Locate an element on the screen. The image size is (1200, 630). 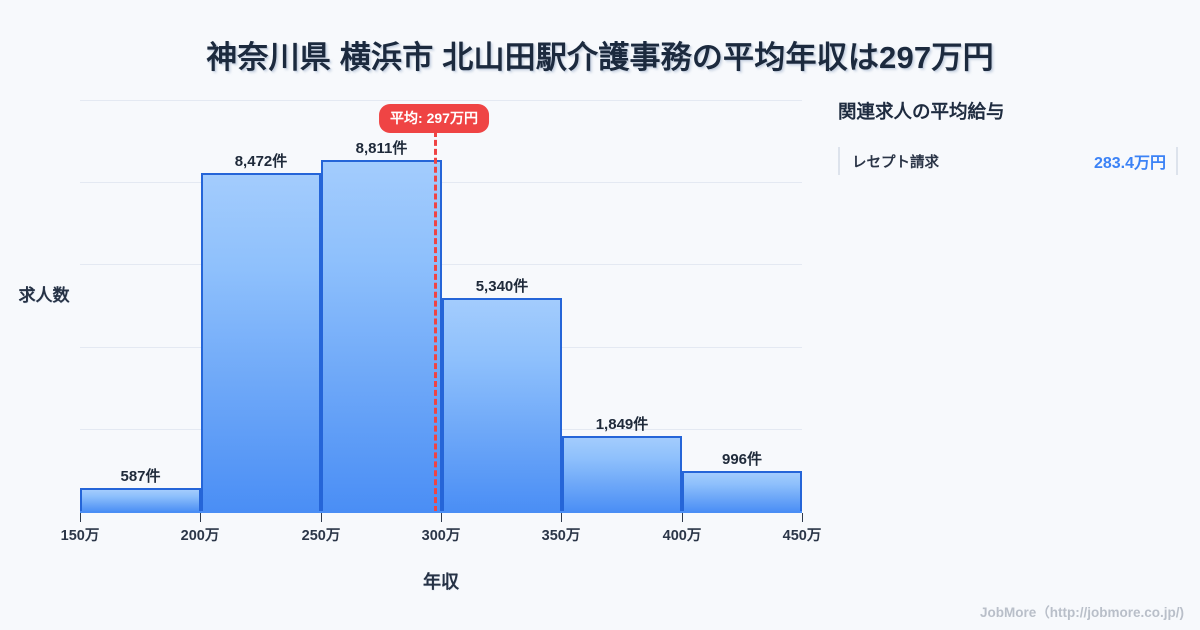
bar-value-label: 587件 is located at coordinates (140, 476).